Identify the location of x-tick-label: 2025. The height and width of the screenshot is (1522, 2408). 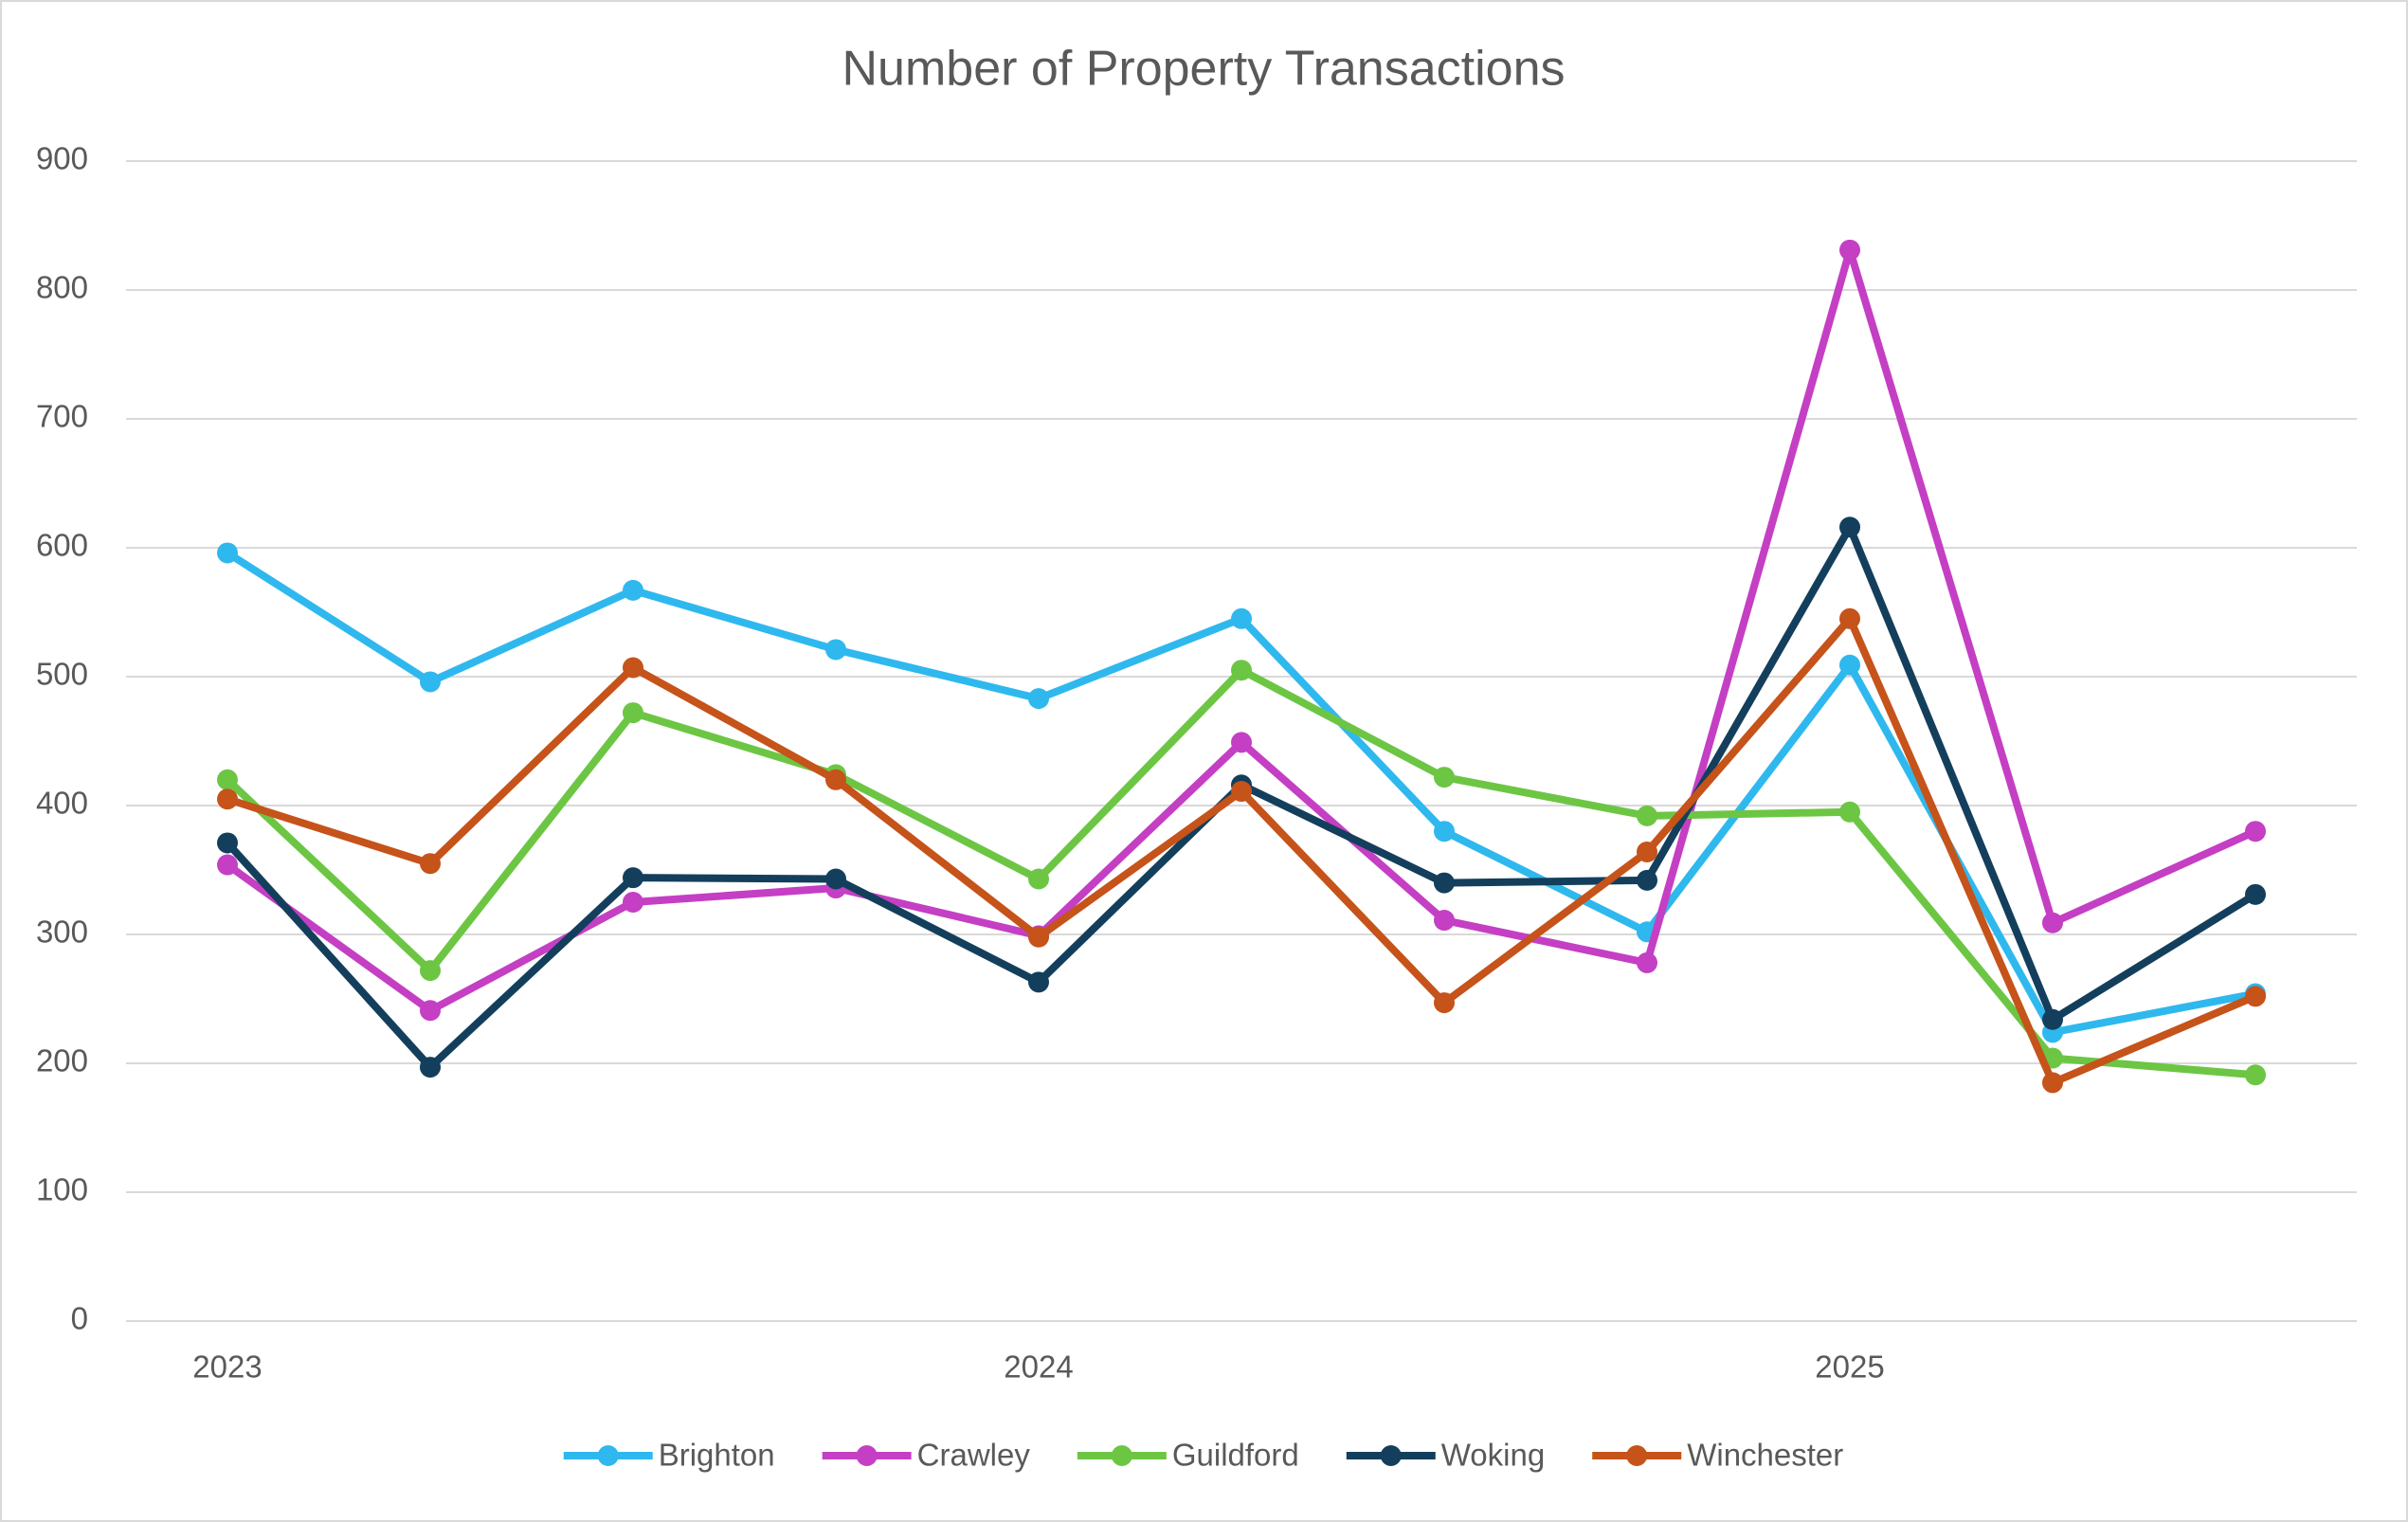
(1850, 1367).